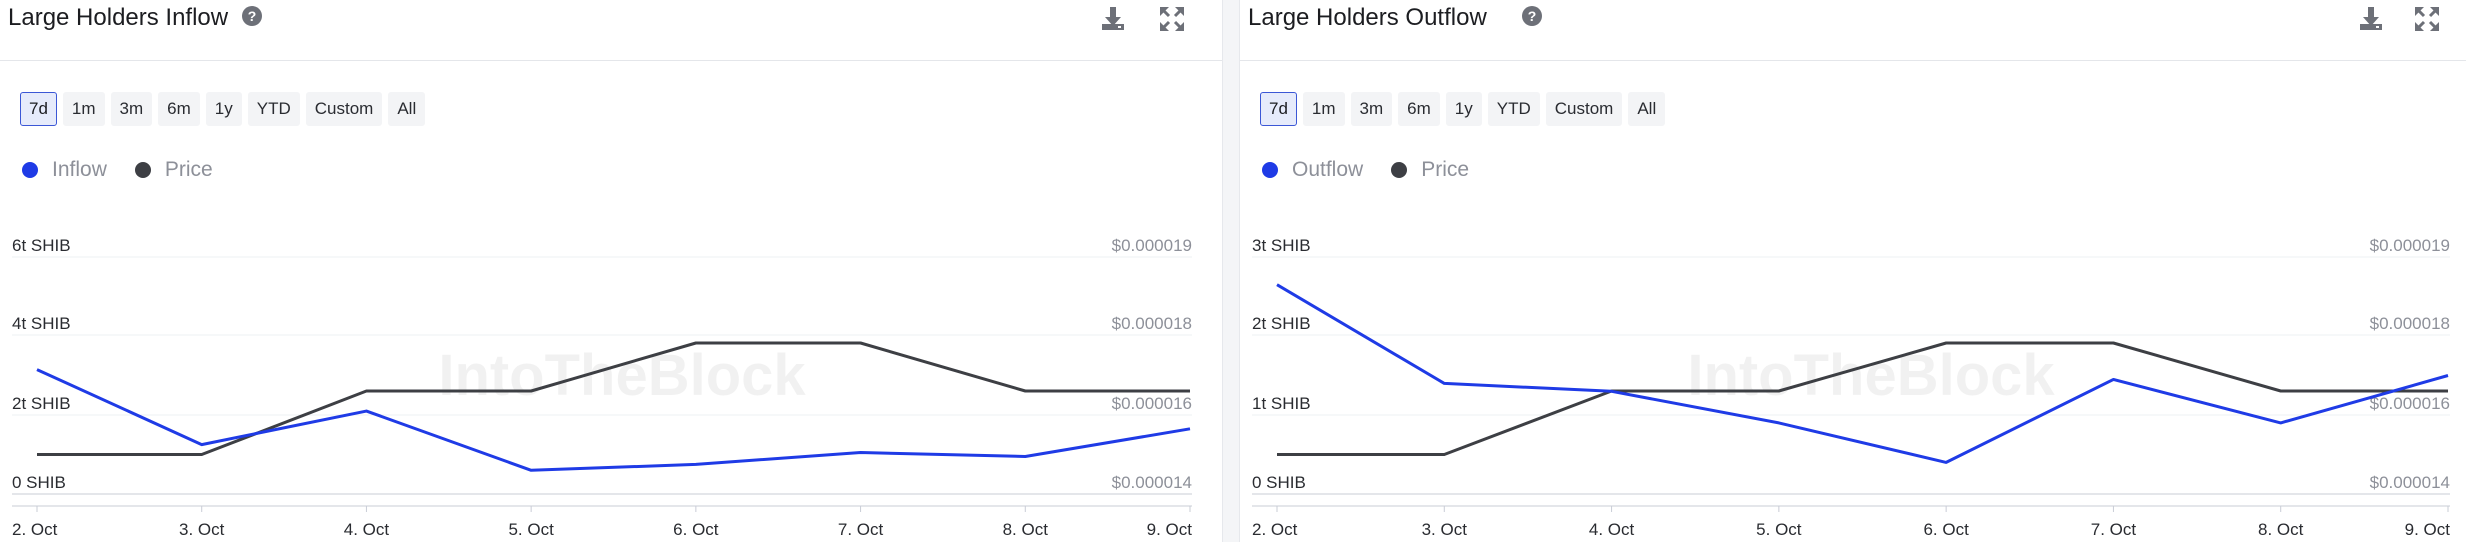 This screenshot has width=2466, height=542. What do you see at coordinates (1365, 170) in the screenshot?
I see `chart-legend: Outflow Price` at bounding box center [1365, 170].